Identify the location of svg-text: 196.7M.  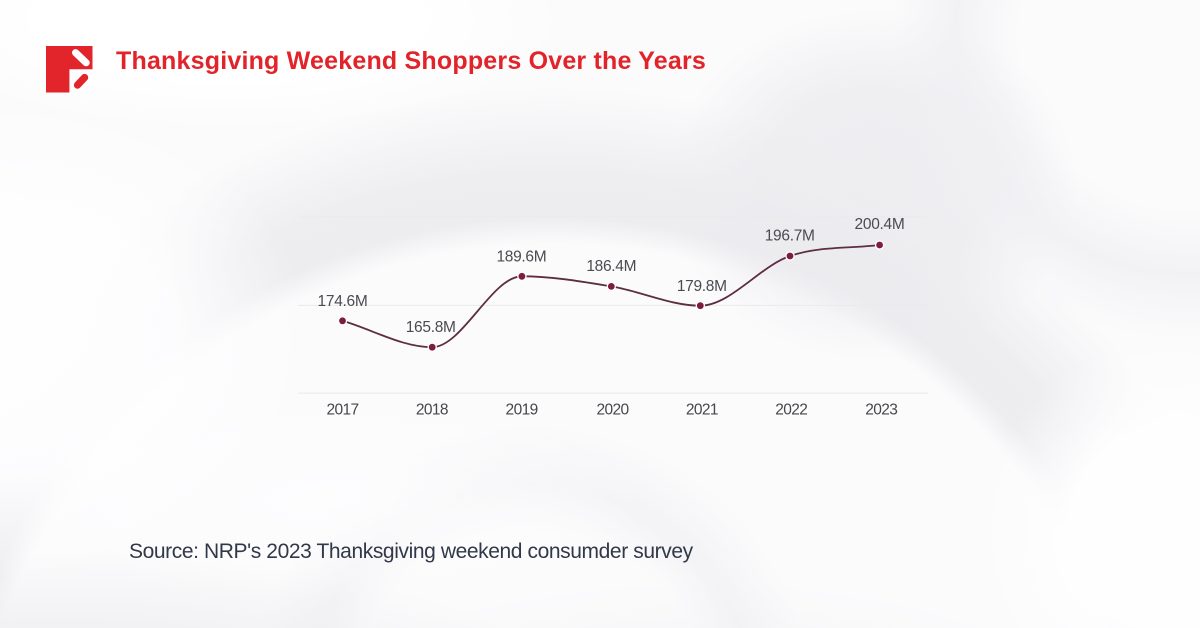
(790, 236).